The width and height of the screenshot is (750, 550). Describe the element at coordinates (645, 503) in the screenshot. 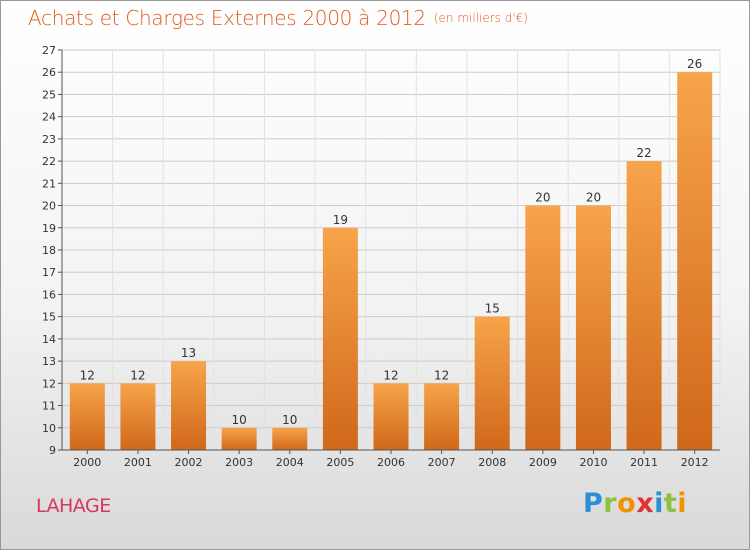

I see `logo-letter: x` at that location.